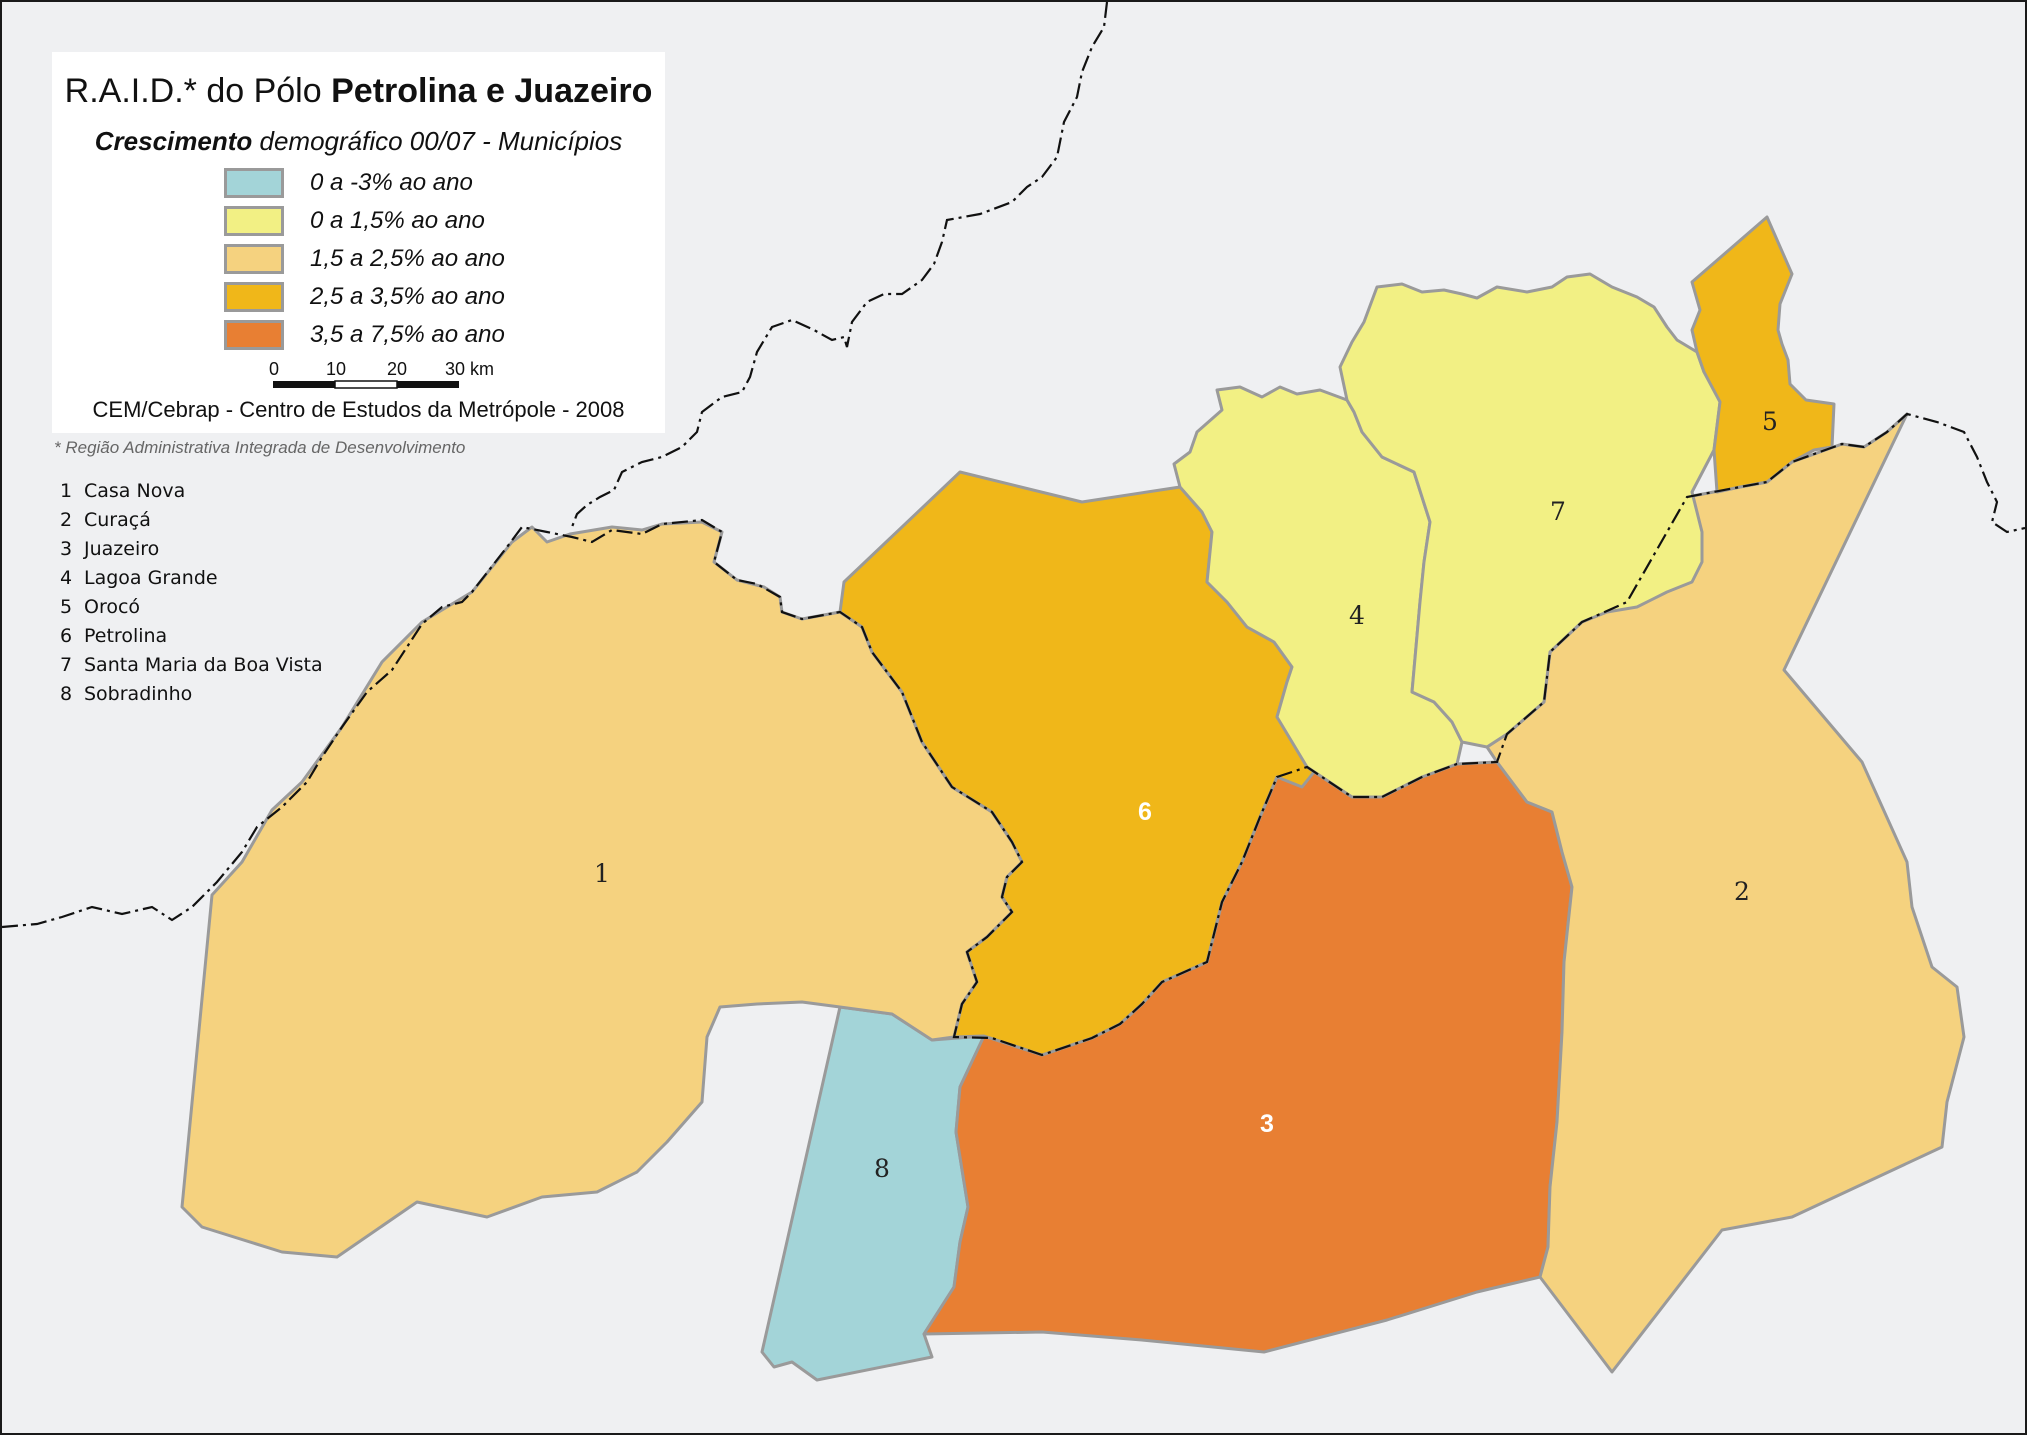 The height and width of the screenshot is (1435, 2027). What do you see at coordinates (1145, 812) in the screenshot?
I see `municipality-label-6: 6` at bounding box center [1145, 812].